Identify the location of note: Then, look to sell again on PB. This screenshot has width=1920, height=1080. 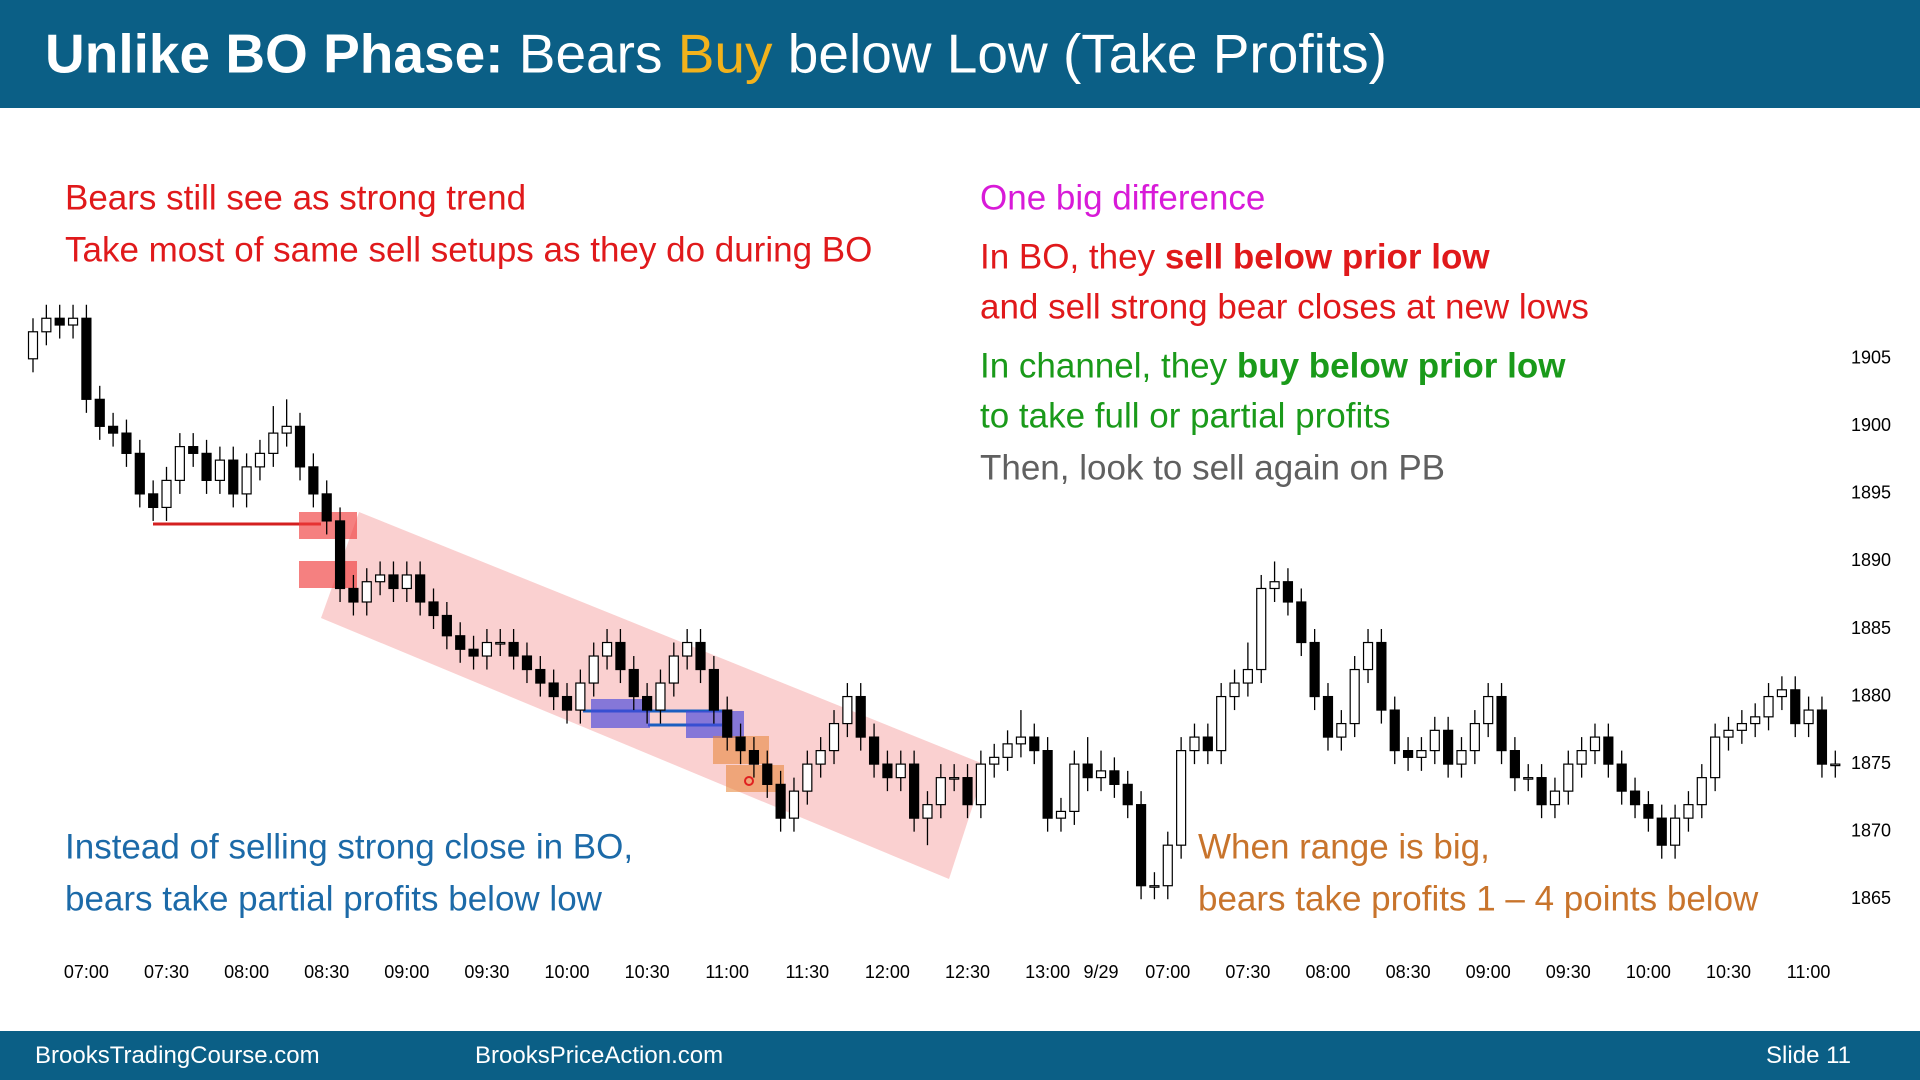
(1213, 468).